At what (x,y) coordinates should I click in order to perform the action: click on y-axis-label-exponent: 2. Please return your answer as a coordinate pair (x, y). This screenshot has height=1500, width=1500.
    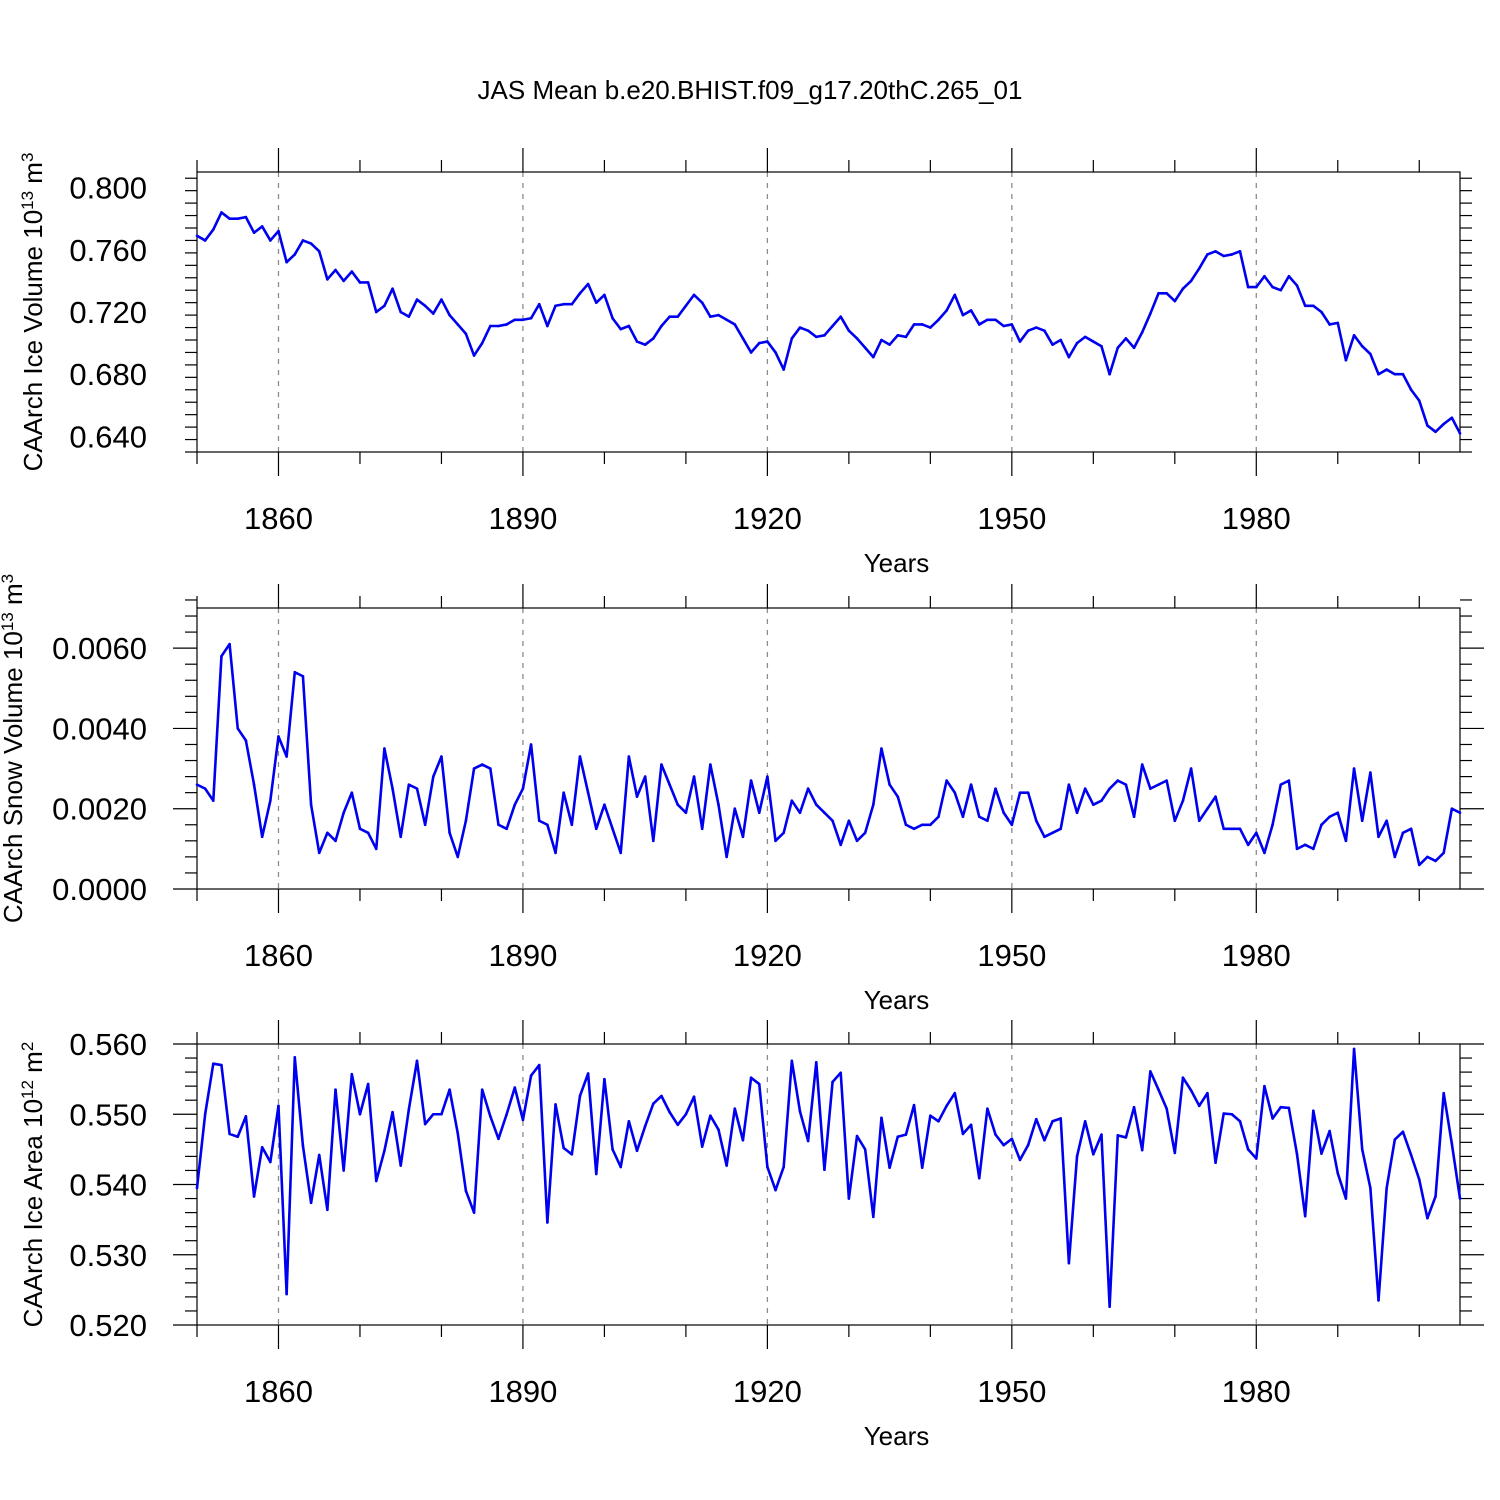
    Looking at the image, I should click on (27, 1046).